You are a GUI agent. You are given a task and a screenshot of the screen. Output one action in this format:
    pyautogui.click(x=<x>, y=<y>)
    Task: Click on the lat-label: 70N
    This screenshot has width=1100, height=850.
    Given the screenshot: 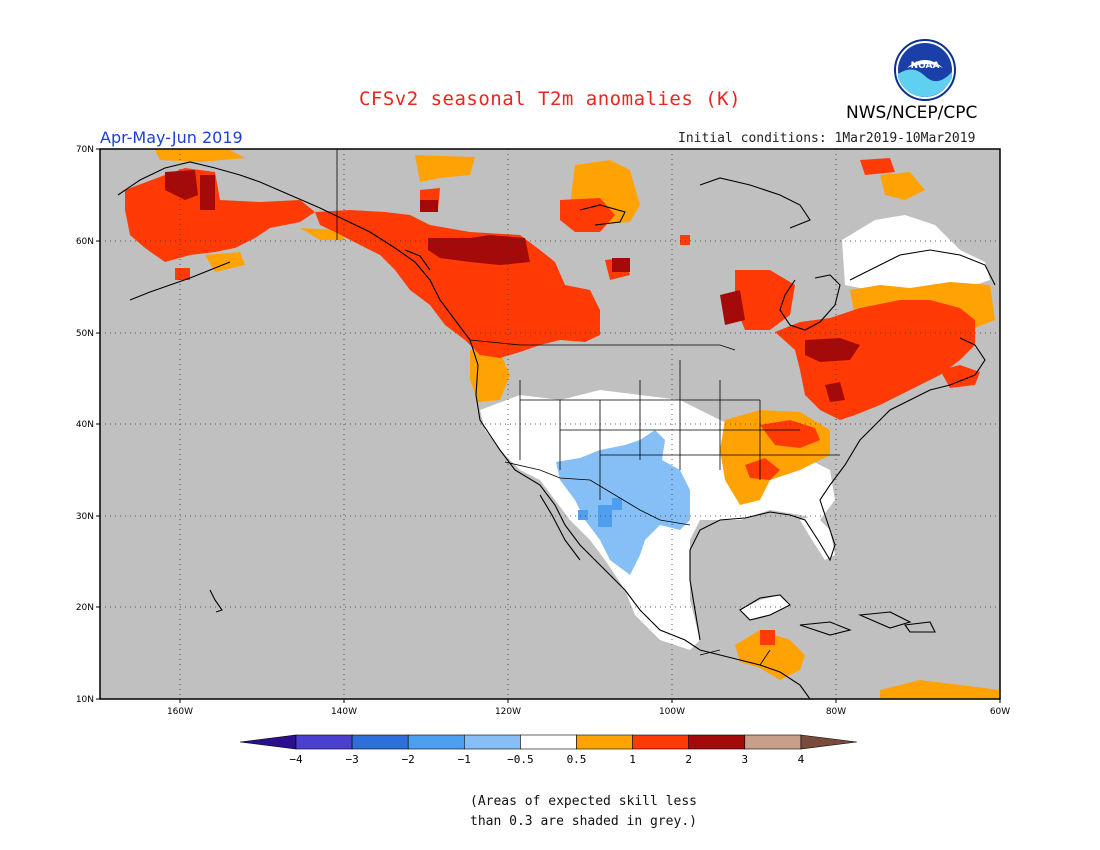 What is the action you would take?
    pyautogui.click(x=85, y=150)
    